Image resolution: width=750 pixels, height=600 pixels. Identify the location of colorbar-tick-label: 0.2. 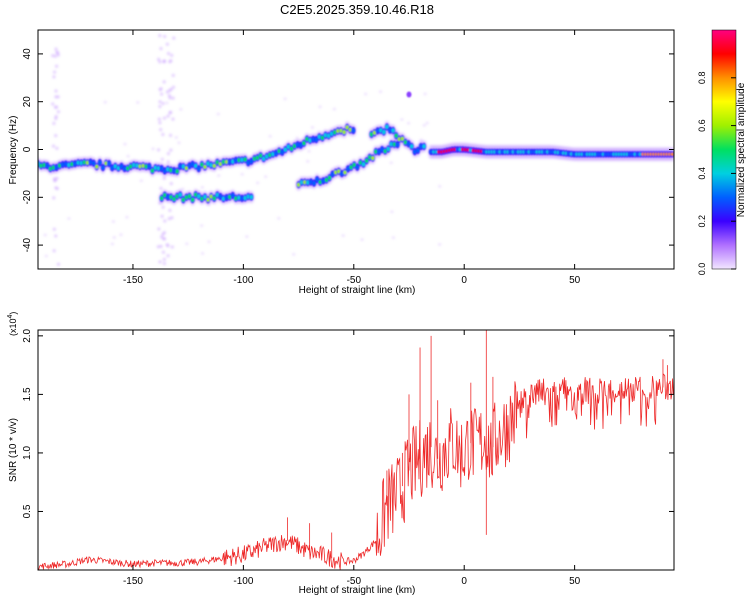
(702, 221).